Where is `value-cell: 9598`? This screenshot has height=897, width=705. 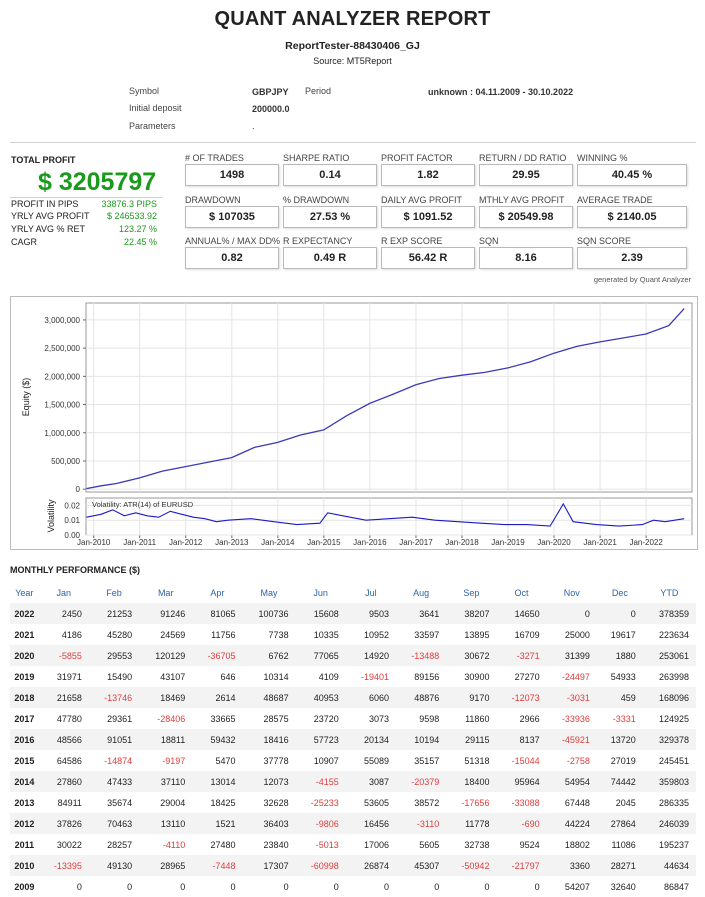
value-cell: 9598 is located at coordinates (429, 718).